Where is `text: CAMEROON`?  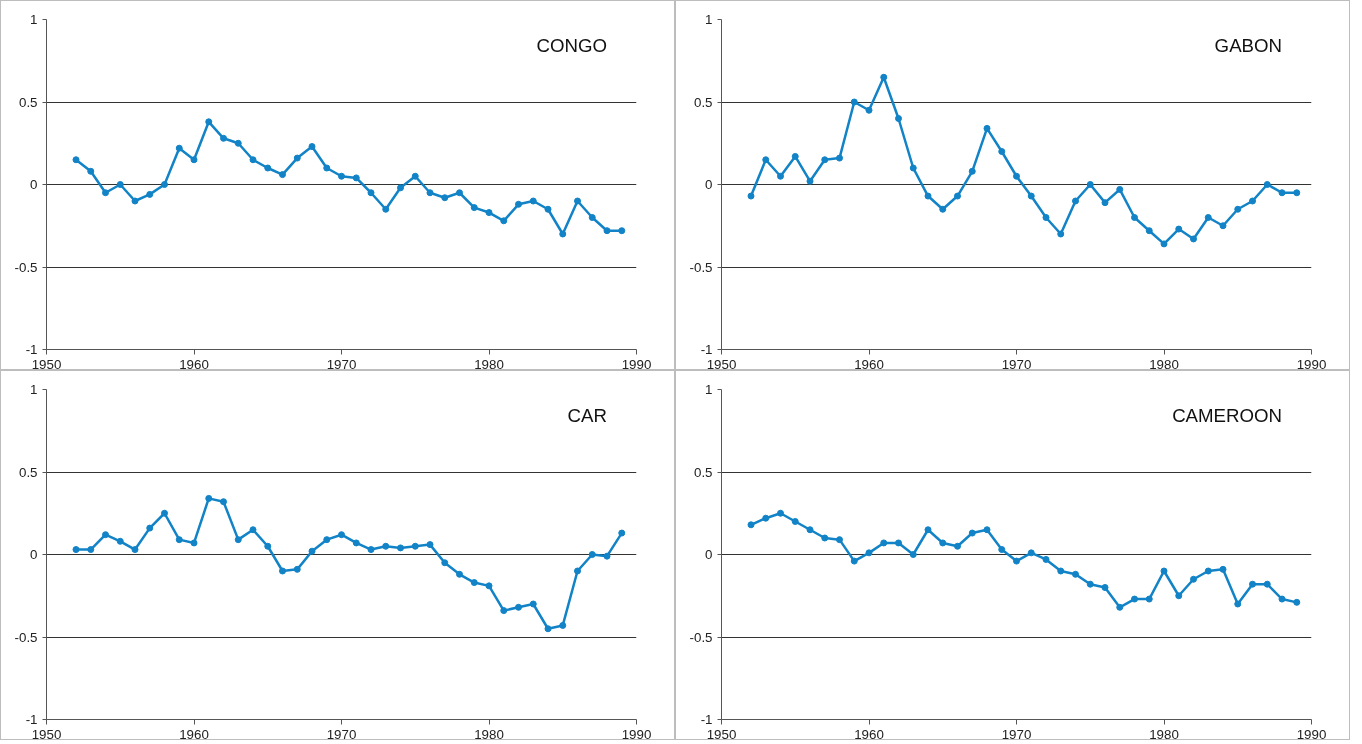
text: CAMEROON is located at coordinates (1227, 416).